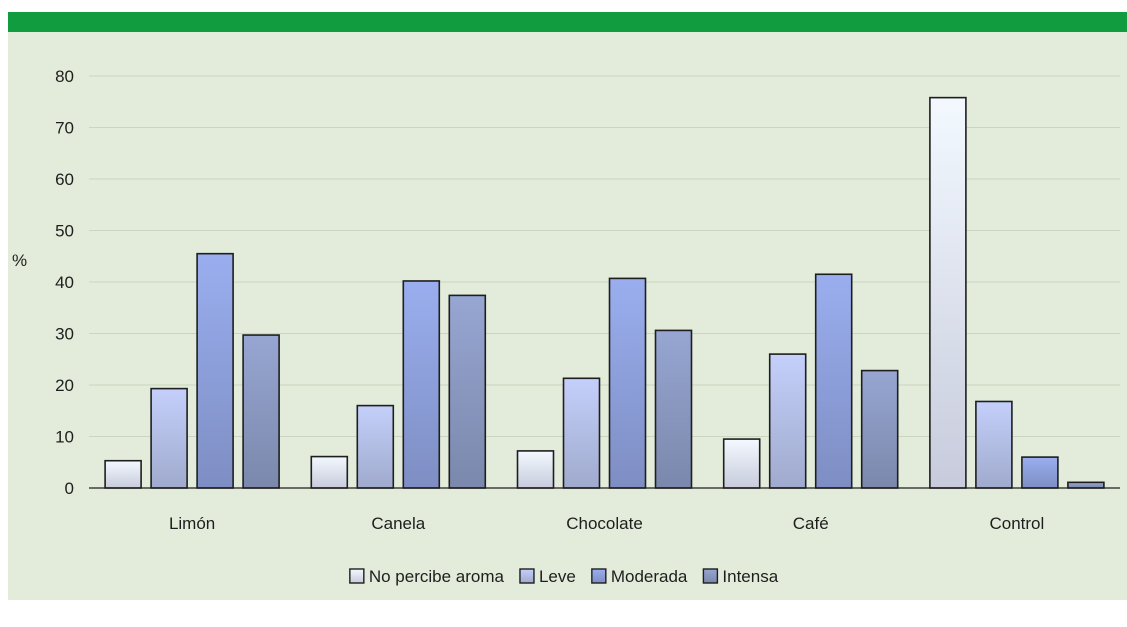 The image size is (1127, 627). I want to click on y-tick-label: 80, so click(64, 76).